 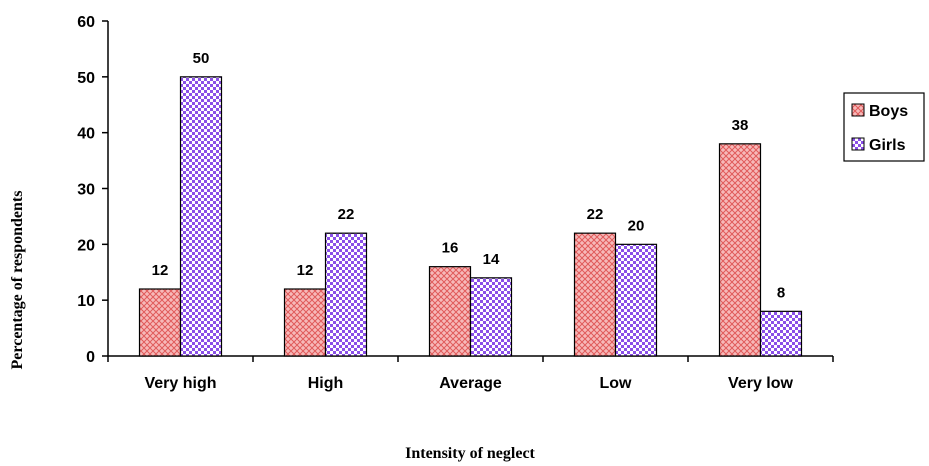 I want to click on y-tick-label: 60, so click(x=86, y=22).